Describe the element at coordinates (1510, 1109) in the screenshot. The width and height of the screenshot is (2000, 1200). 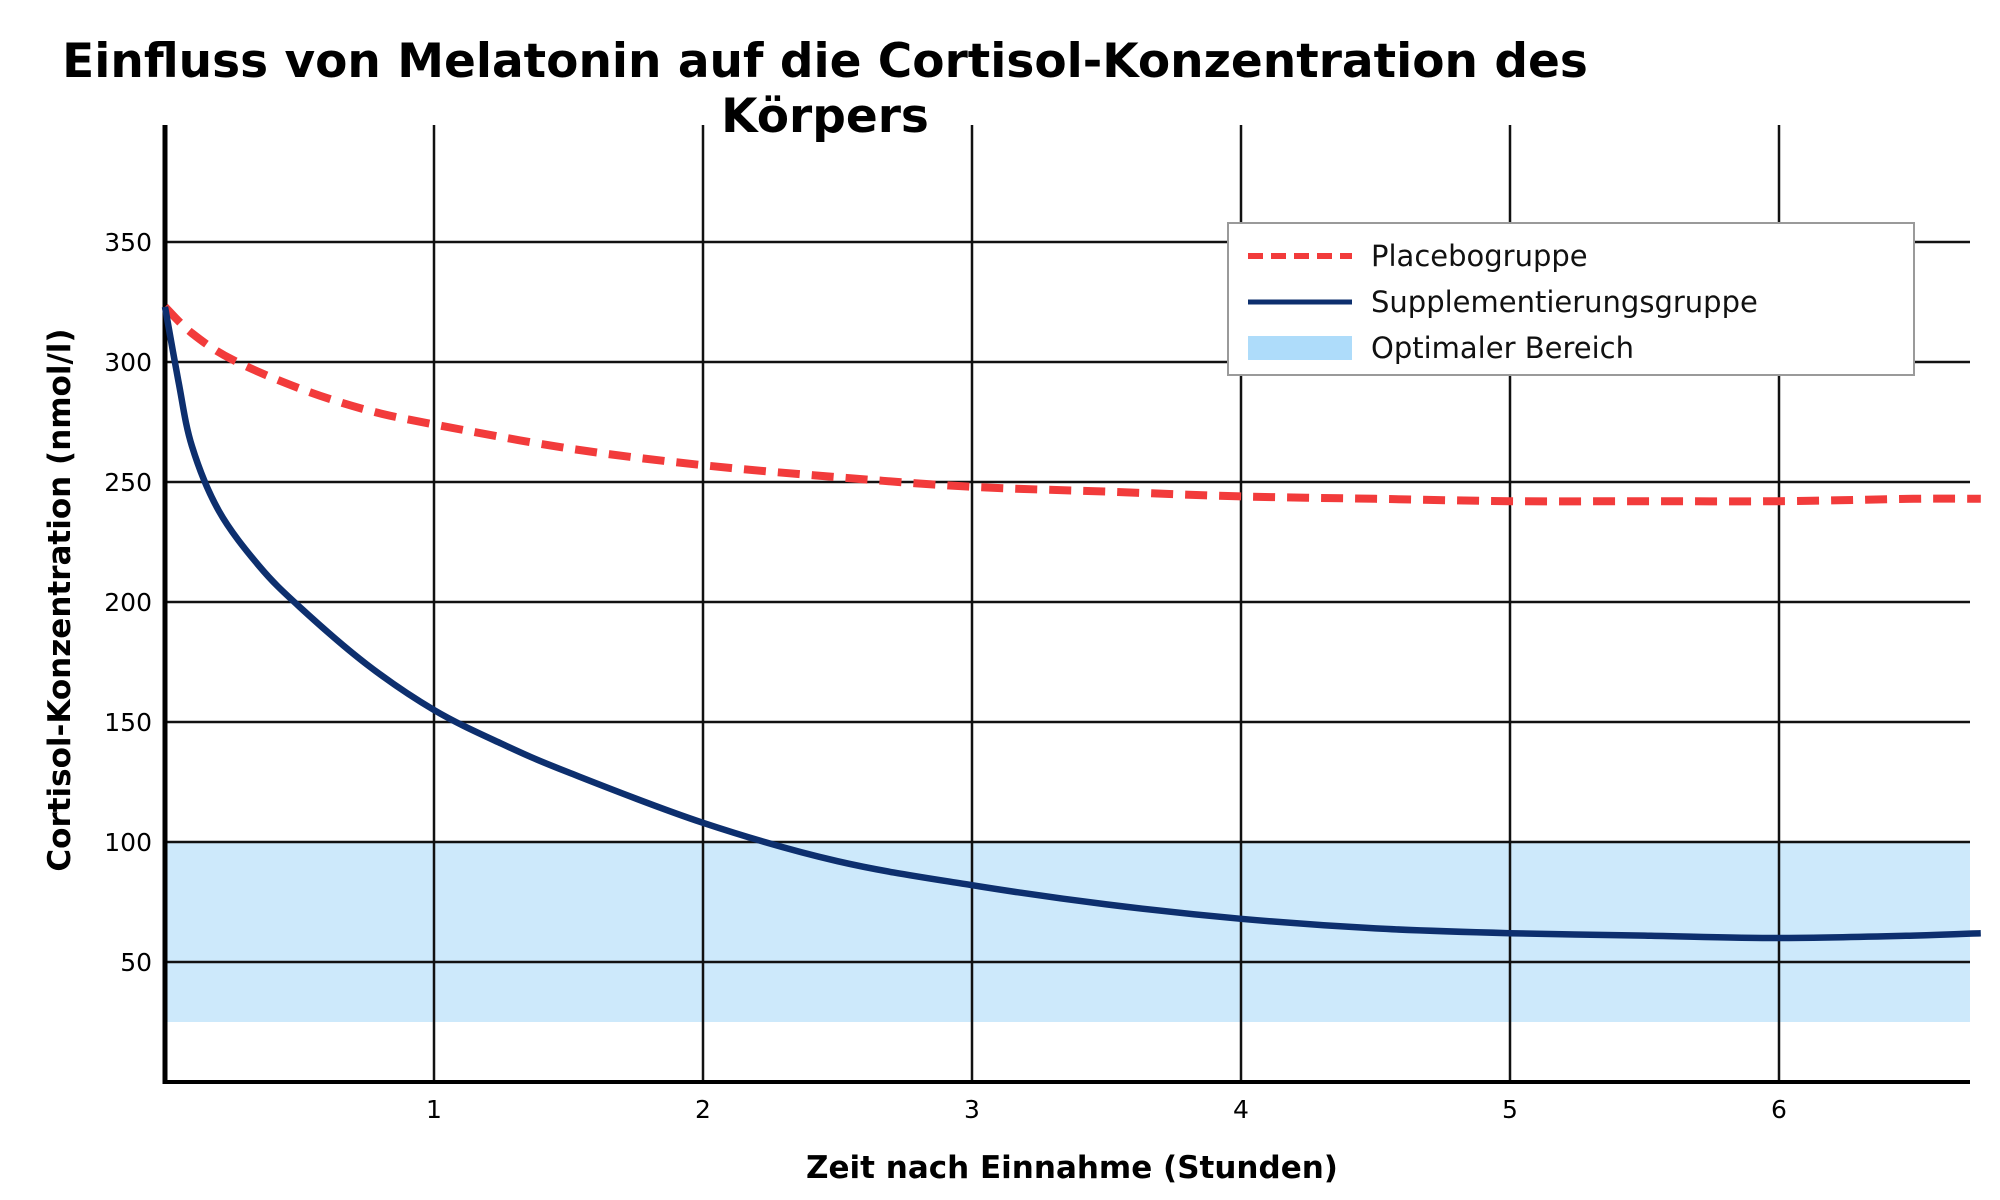
I see `x-tick-label: 5` at that location.